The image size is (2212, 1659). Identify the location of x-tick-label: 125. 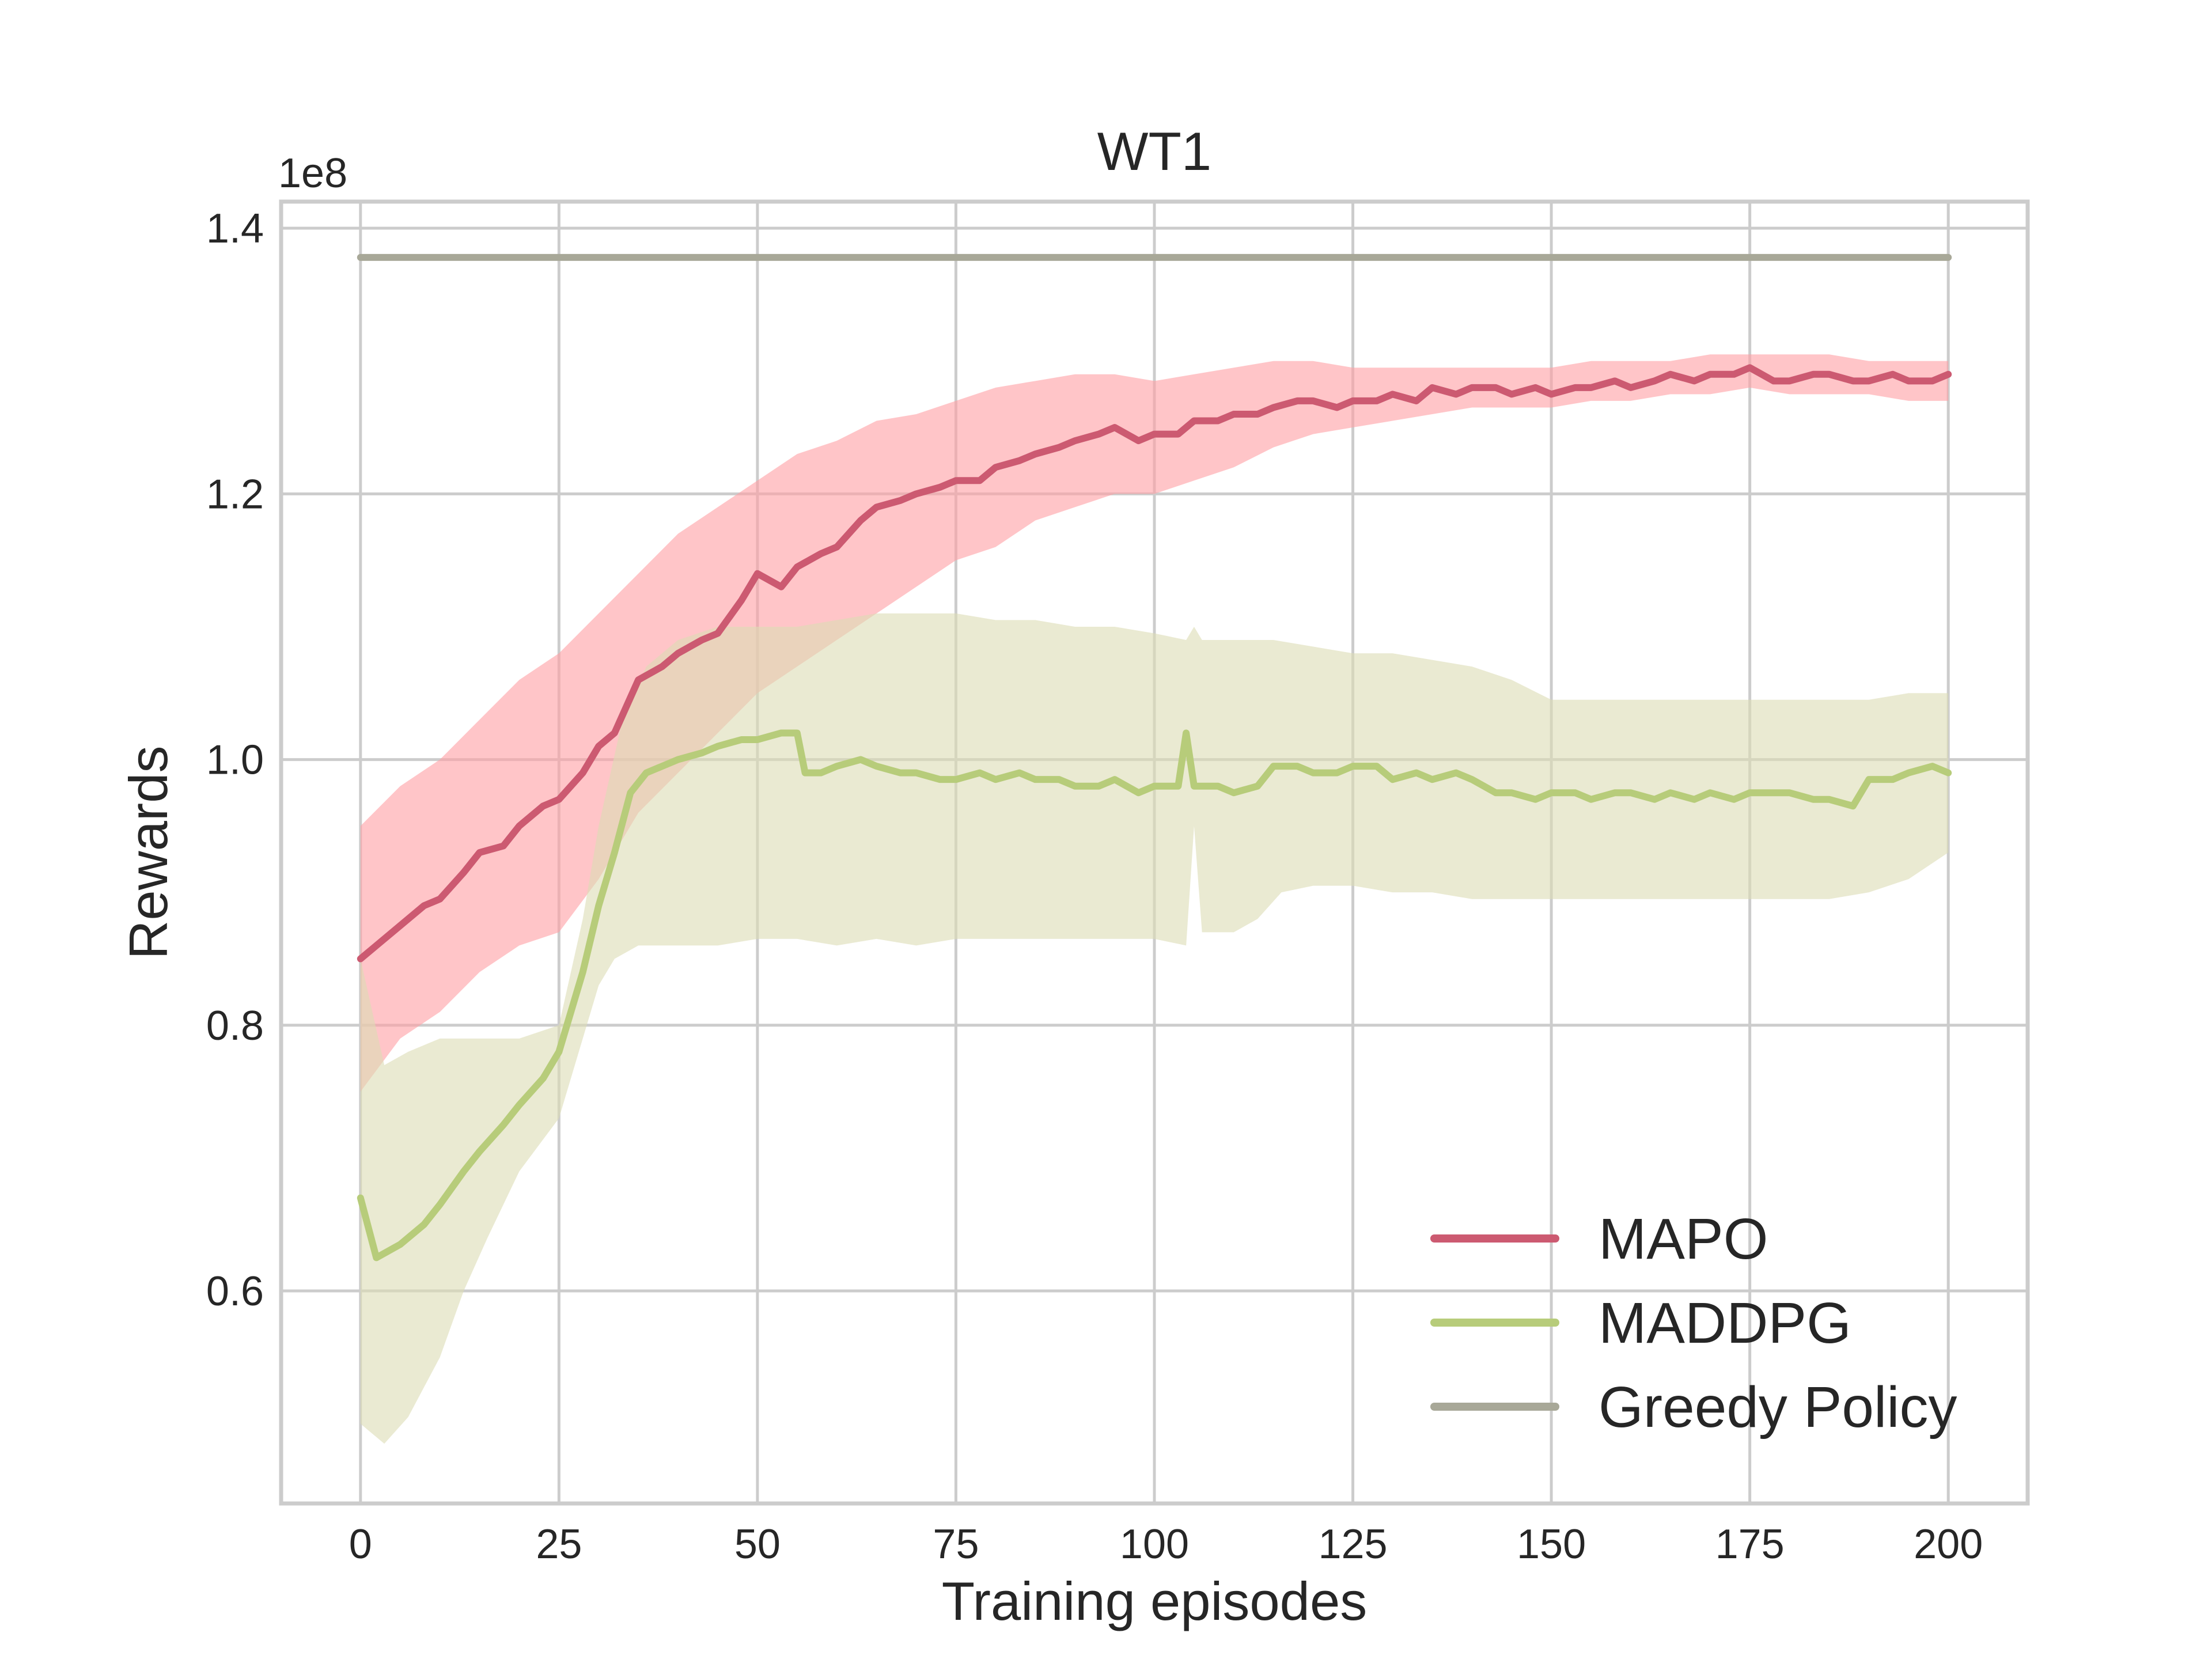
(1352, 1544).